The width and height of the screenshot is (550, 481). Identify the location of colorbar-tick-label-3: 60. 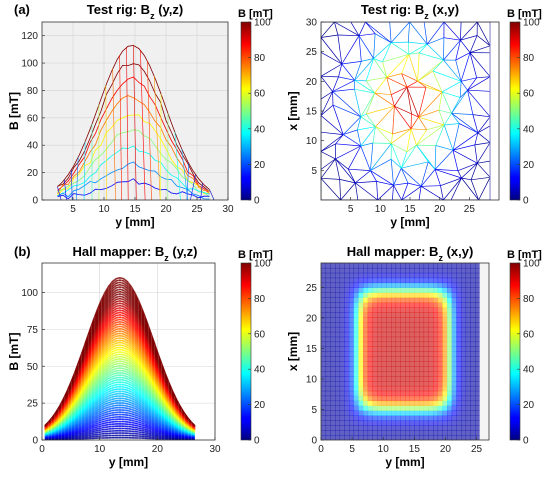
(529, 334).